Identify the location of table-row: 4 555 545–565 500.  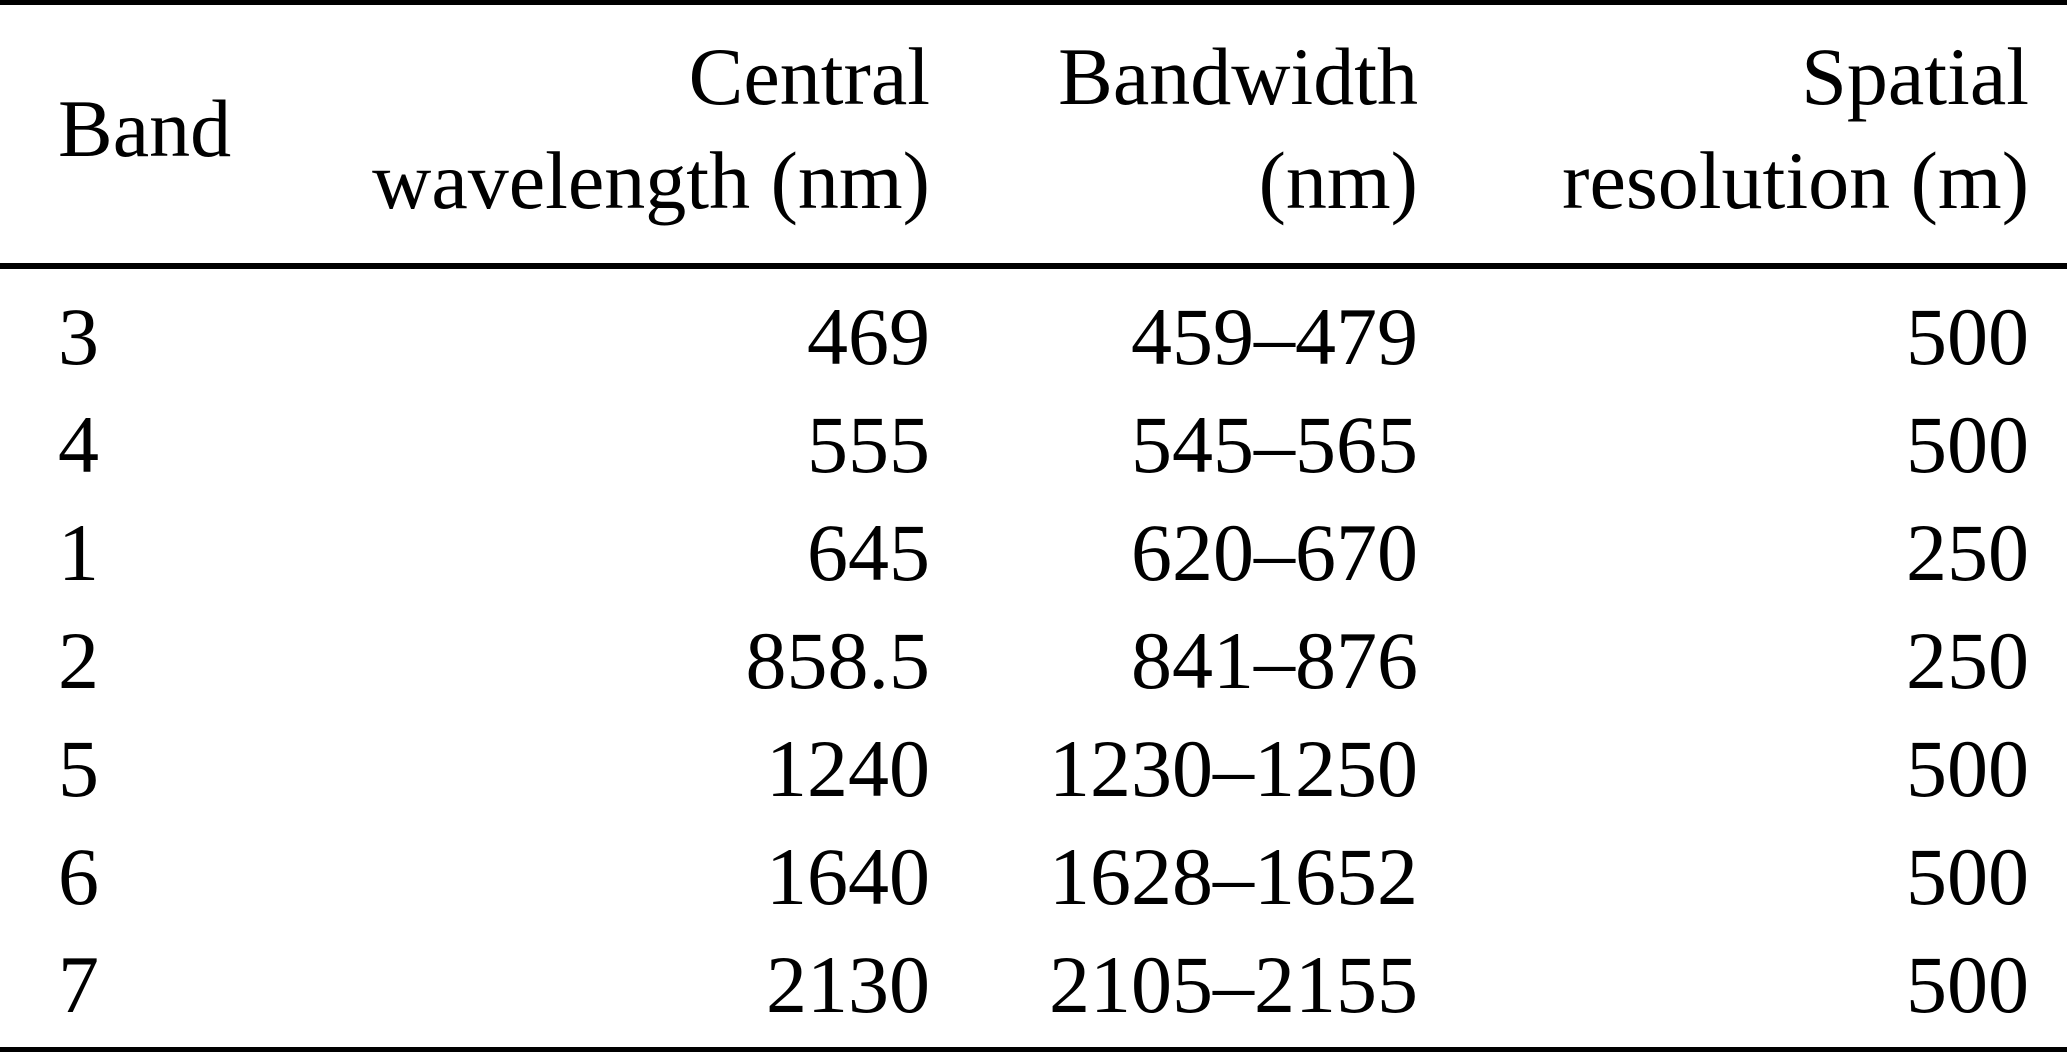
(1033, 445).